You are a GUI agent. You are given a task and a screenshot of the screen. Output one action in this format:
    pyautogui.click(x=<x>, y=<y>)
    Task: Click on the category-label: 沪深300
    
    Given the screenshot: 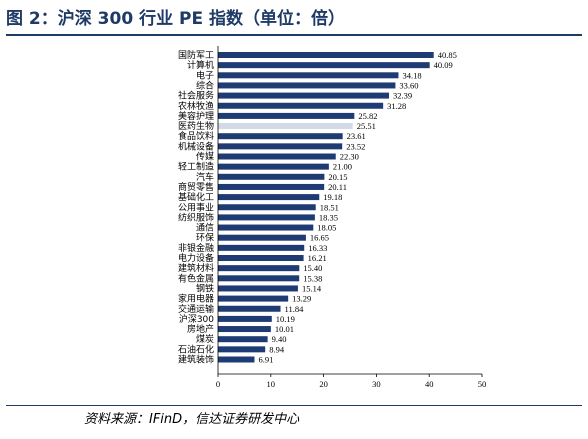 What is the action you would take?
    pyautogui.click(x=196, y=319)
    